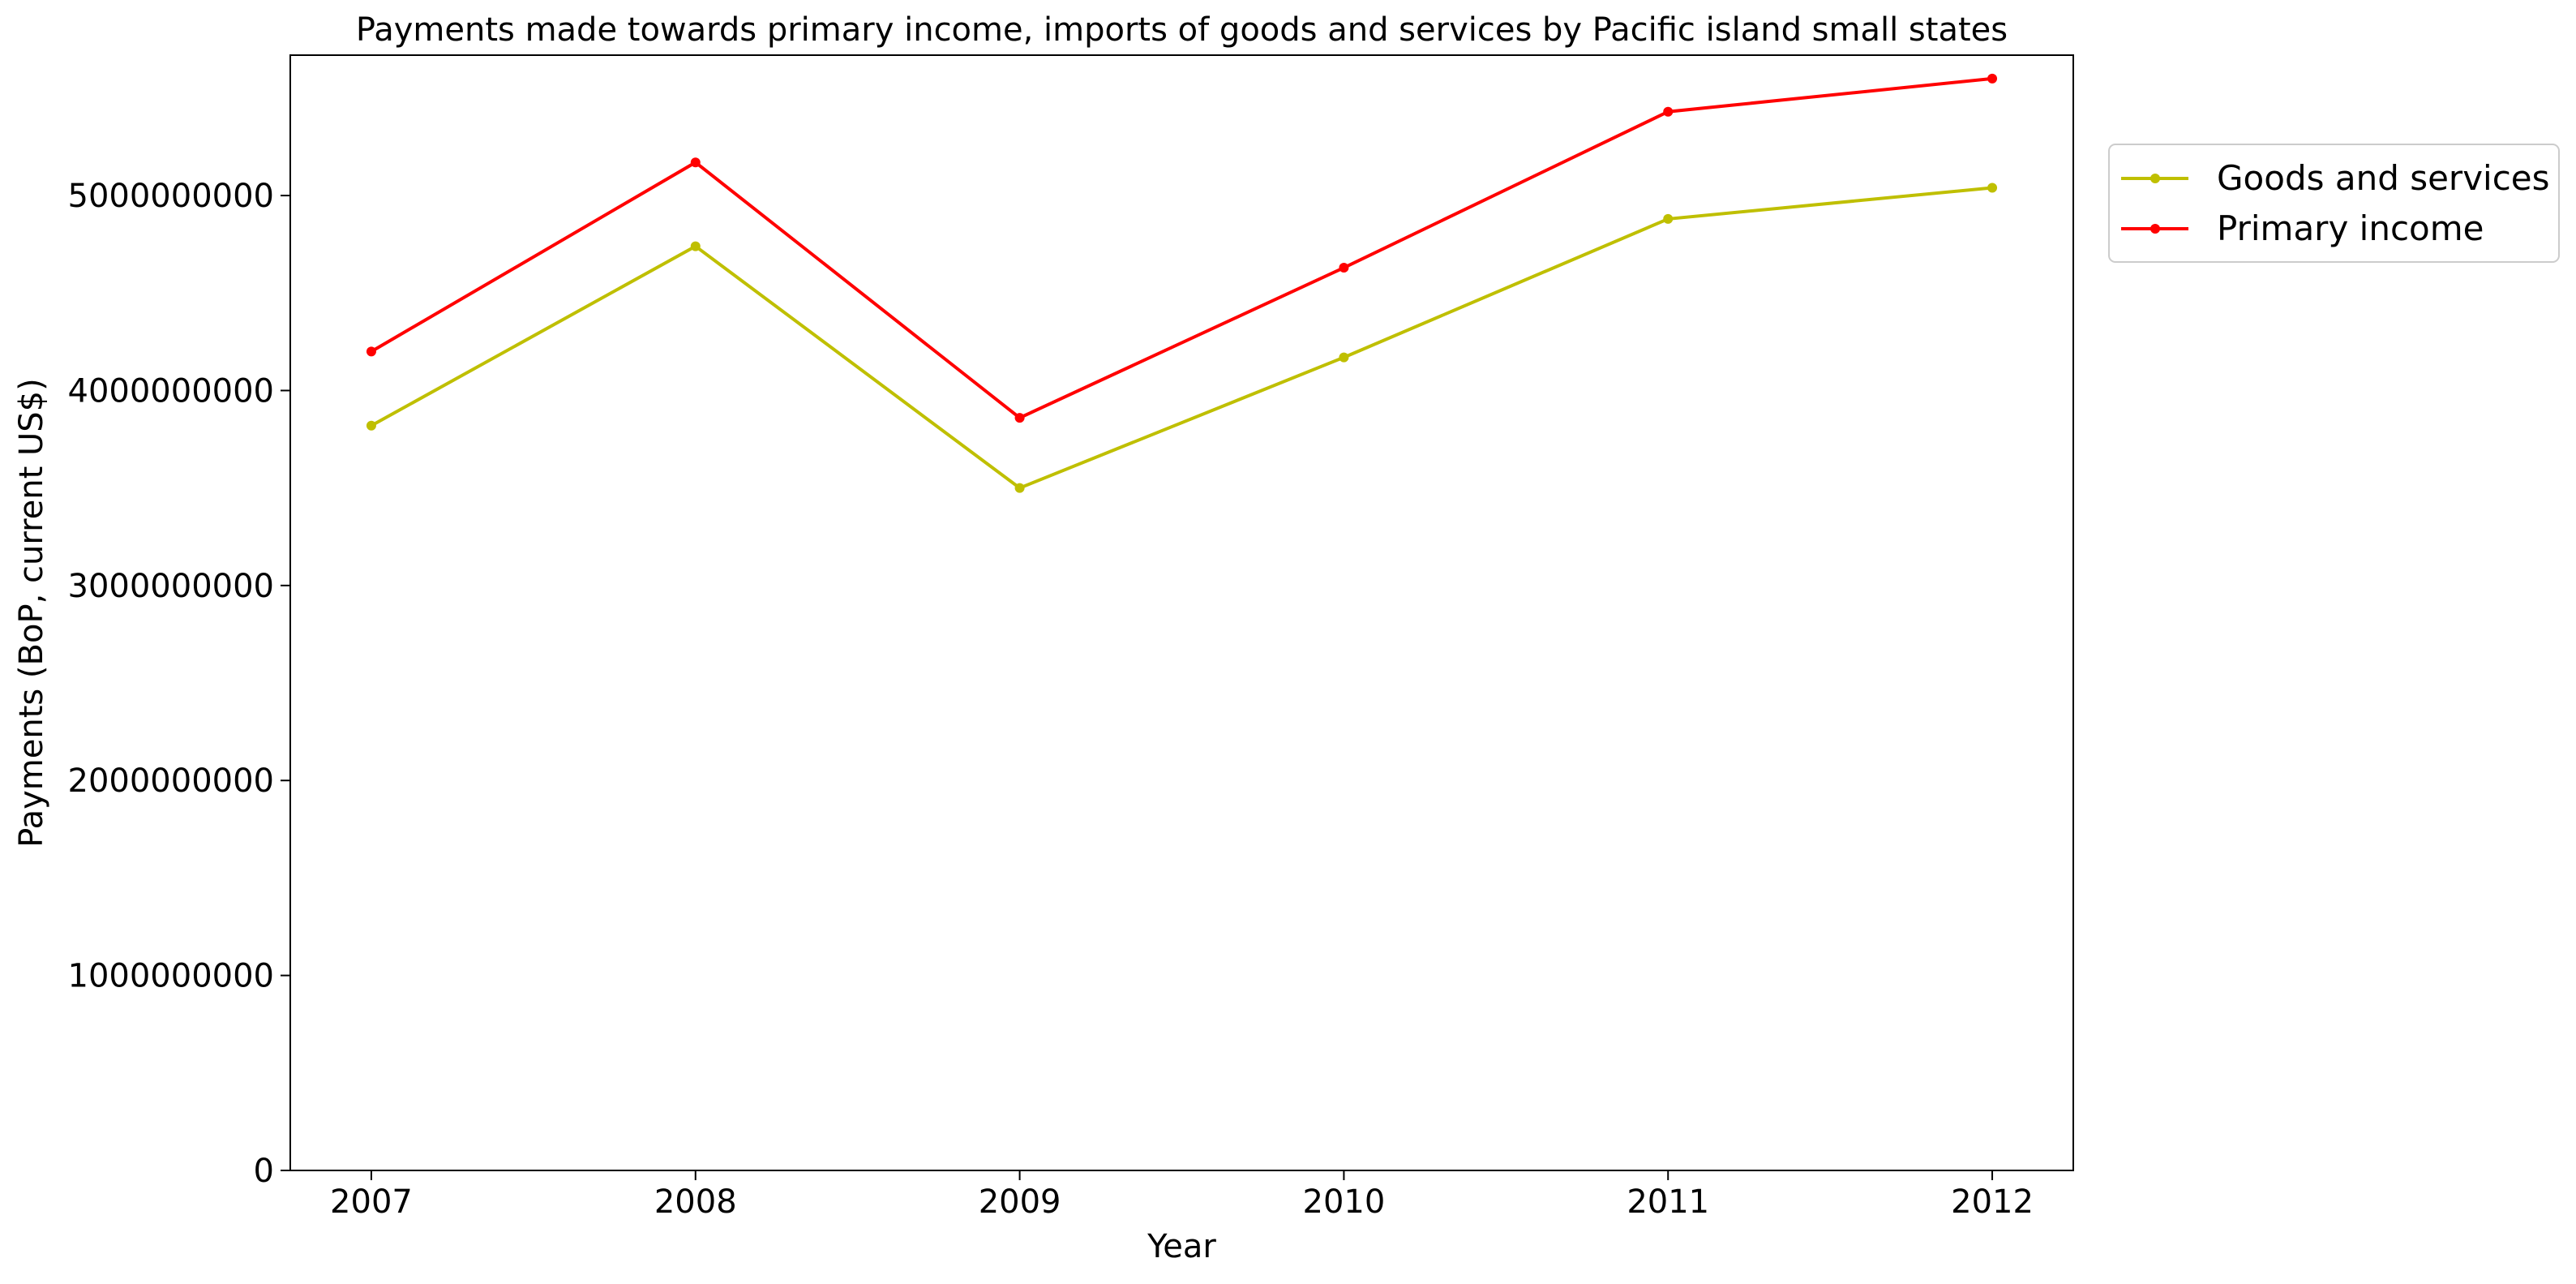 This screenshot has width=2576, height=1284. What do you see at coordinates (1992, 1202) in the screenshot?
I see `x-tick-label: 2012` at bounding box center [1992, 1202].